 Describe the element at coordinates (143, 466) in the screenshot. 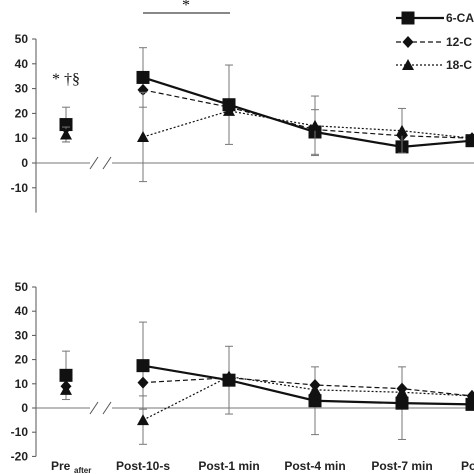

I see `x-label: Post-10-s` at that location.